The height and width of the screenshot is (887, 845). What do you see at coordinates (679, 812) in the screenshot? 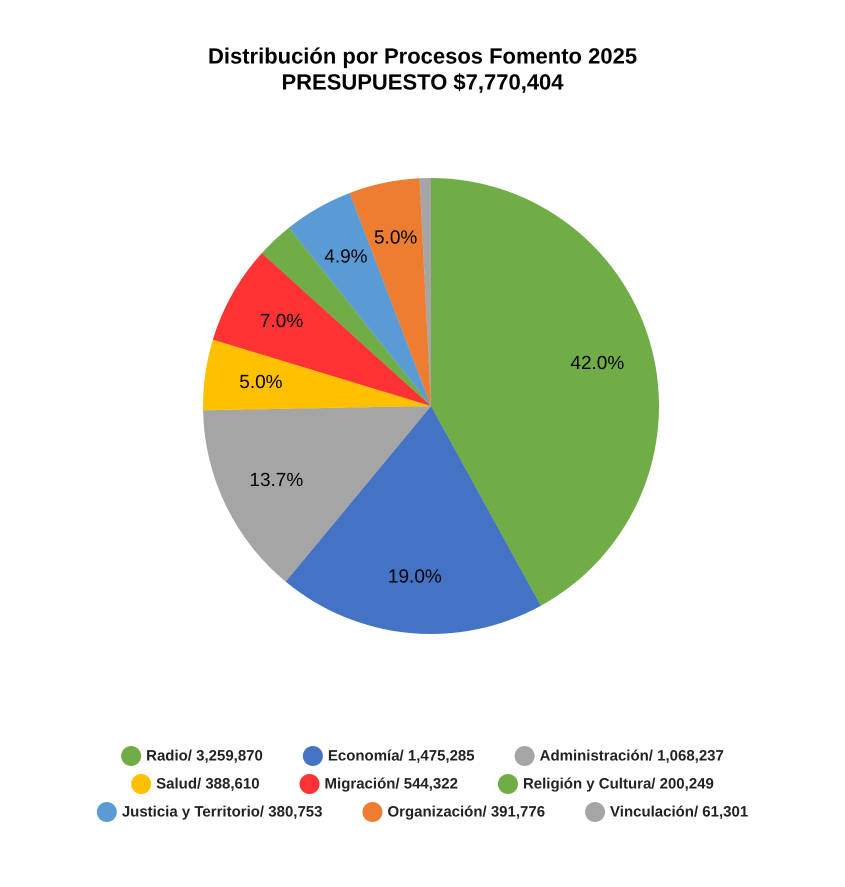
I see `legend-label: Vinculación/ 61,301` at bounding box center [679, 812].